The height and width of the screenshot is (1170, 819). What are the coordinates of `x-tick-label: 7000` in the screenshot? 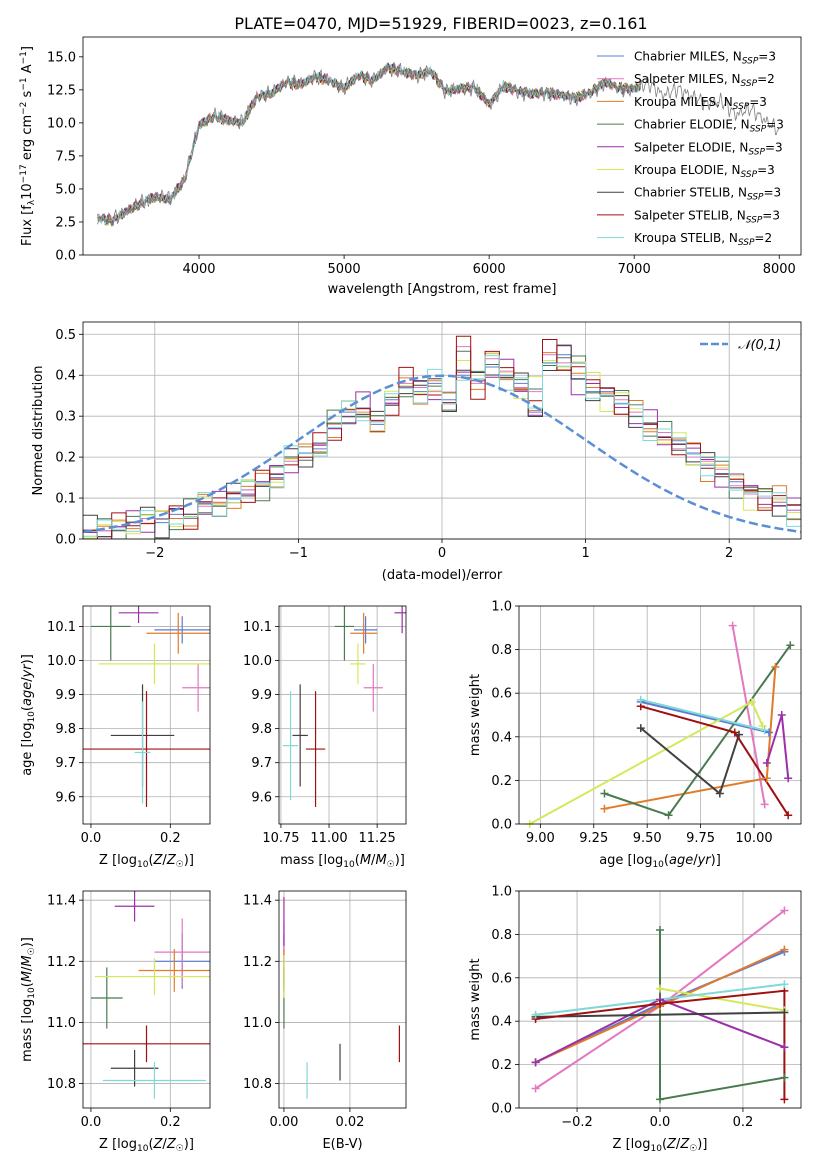 It's located at (634, 269).